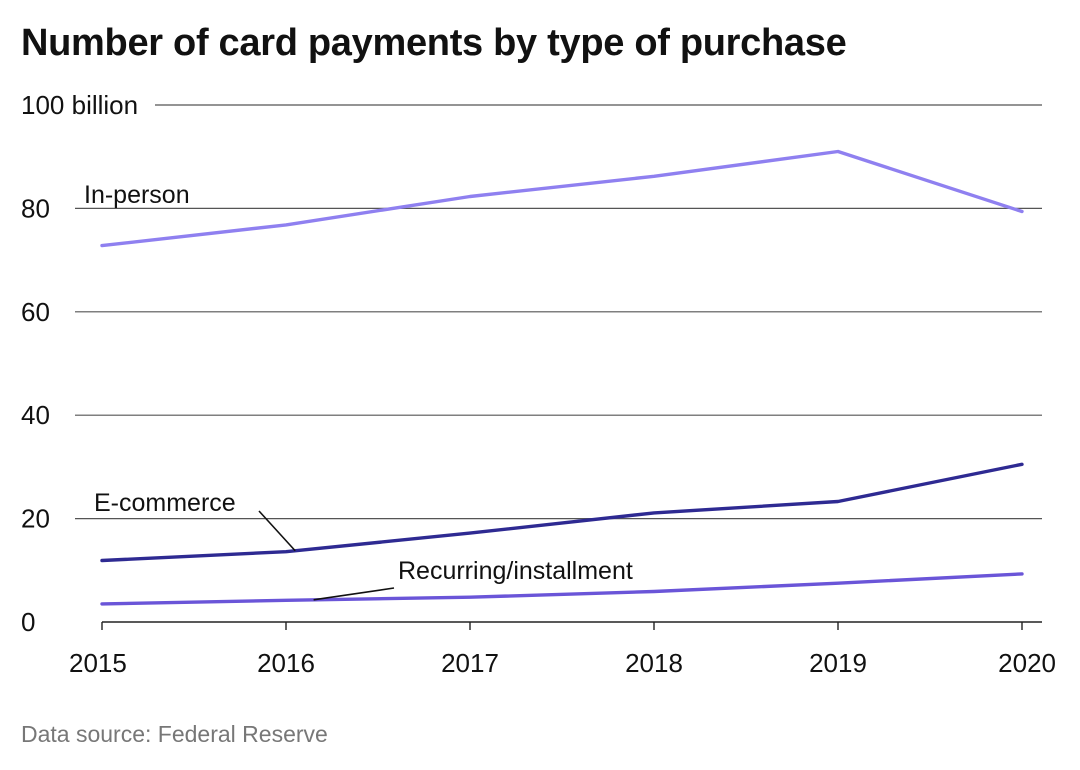  What do you see at coordinates (35, 208) in the screenshot?
I see `y-tick-label: 80` at bounding box center [35, 208].